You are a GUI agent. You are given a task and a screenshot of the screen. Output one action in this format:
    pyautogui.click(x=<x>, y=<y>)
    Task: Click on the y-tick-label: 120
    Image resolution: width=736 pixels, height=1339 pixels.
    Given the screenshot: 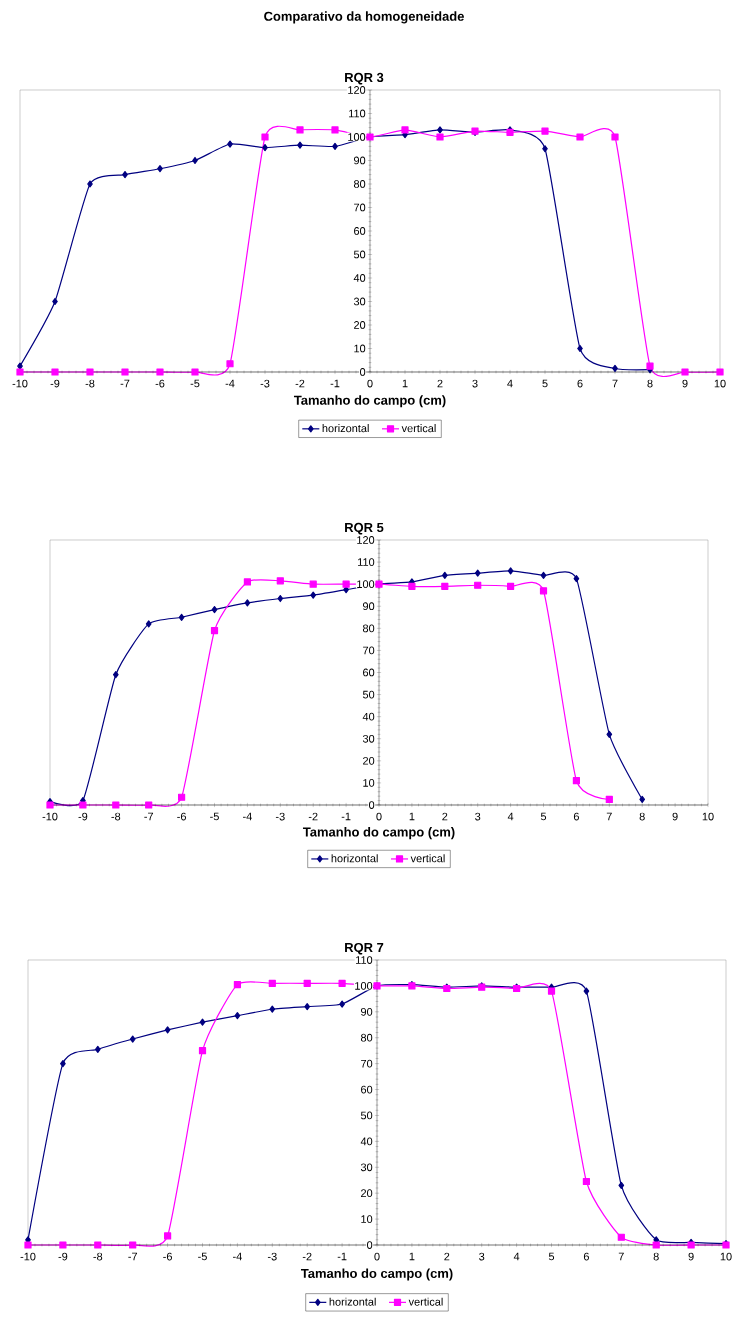 What is the action you would take?
    pyautogui.click(x=357, y=90)
    